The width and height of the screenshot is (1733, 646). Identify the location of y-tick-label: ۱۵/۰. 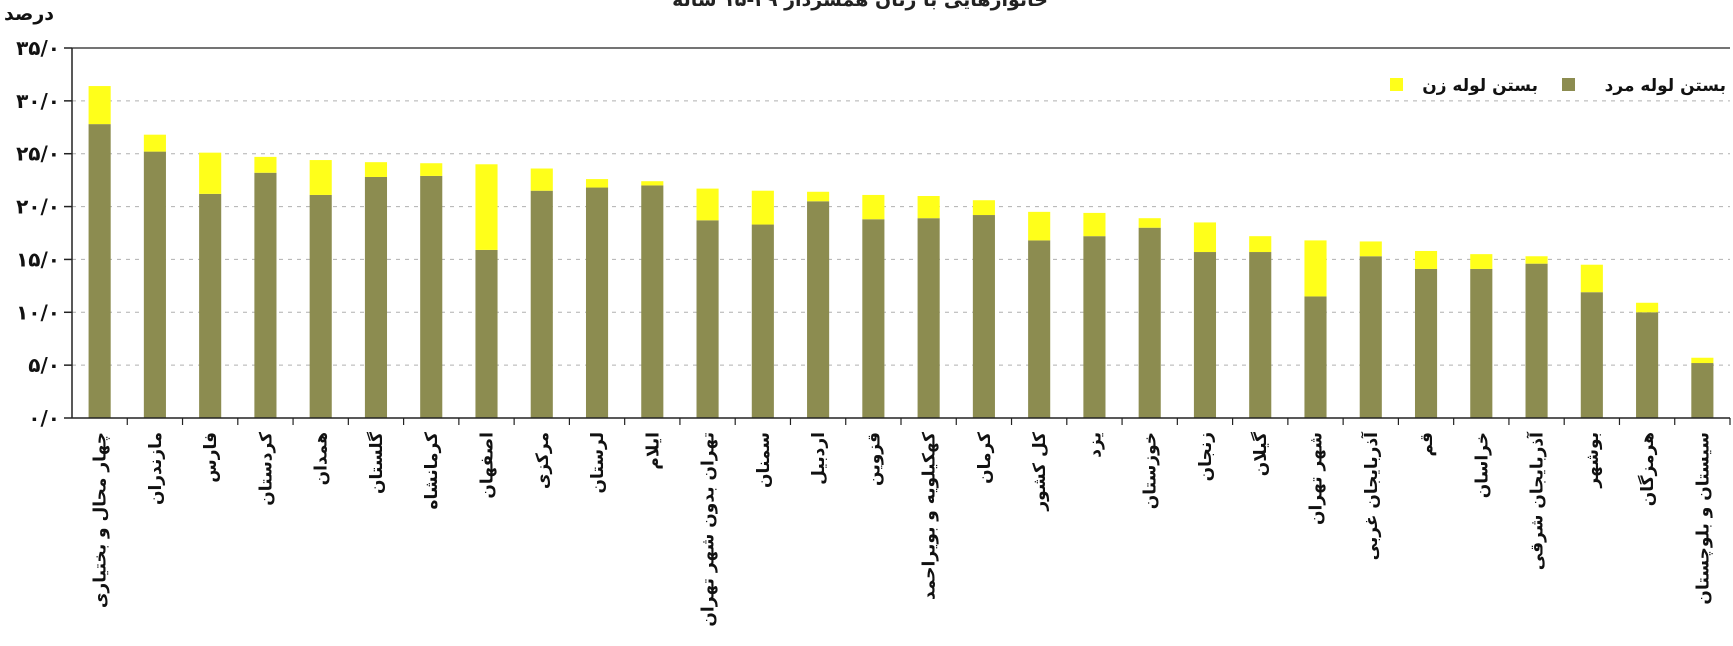
(38, 259).